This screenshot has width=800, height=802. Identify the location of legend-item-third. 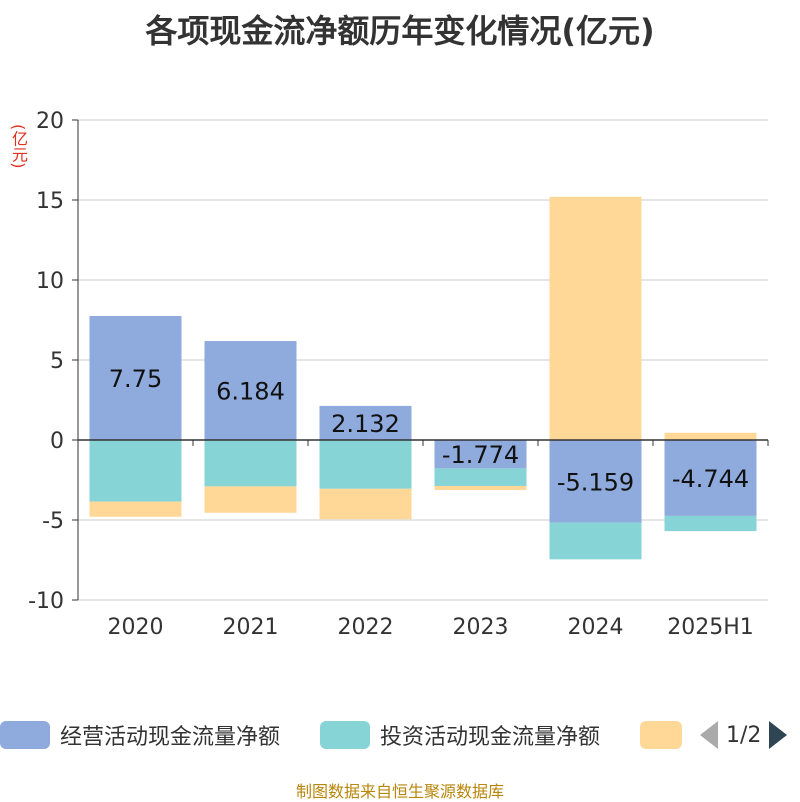
(666, 735).